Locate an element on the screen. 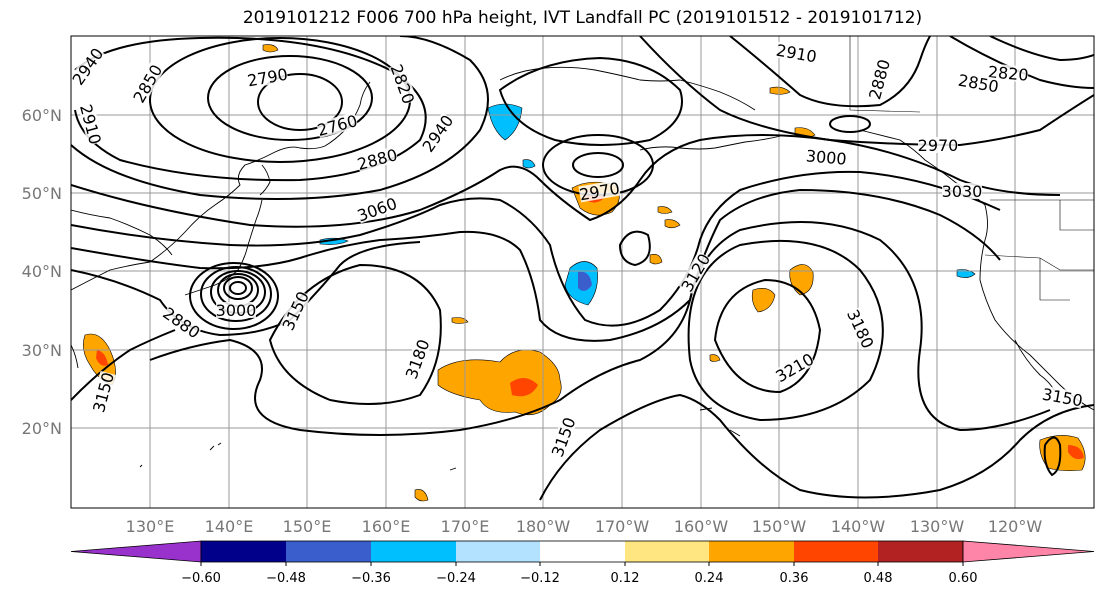  svg-text: 2910 is located at coordinates (796, 54).